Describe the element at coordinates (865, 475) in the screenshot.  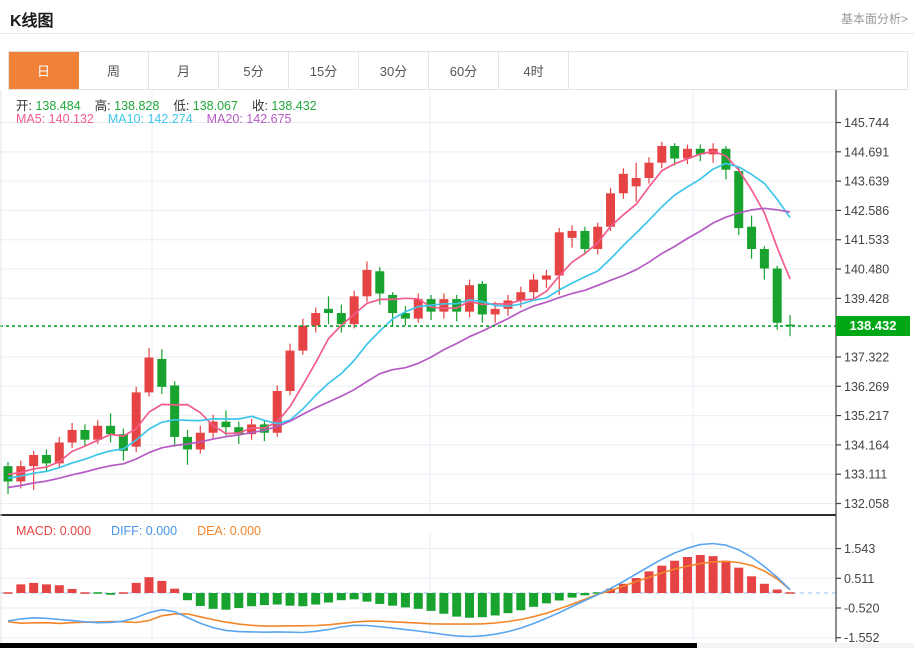
I see `price-label: 133.111` at that location.